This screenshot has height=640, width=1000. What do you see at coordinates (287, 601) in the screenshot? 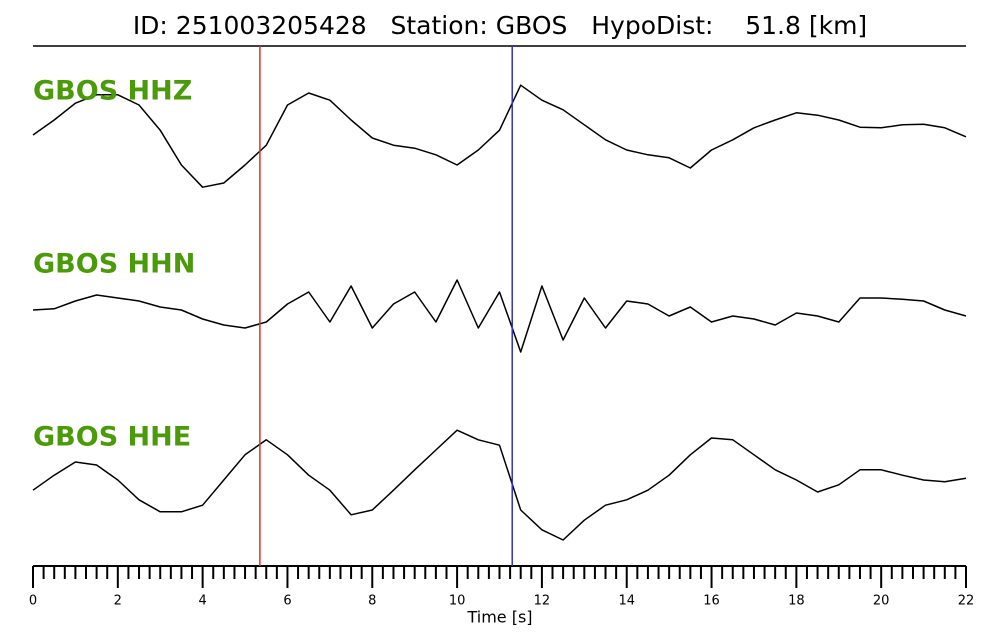
I see `x-tick-label: 6` at bounding box center [287, 601].